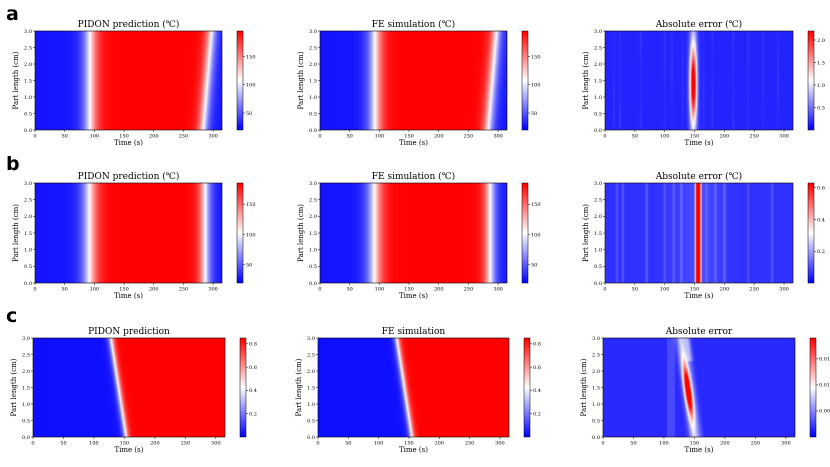 The width and height of the screenshot is (830, 467). Describe the element at coordinates (824, 386) in the screenshot. I see `colorbar-tick-label: 0.010` at that location.